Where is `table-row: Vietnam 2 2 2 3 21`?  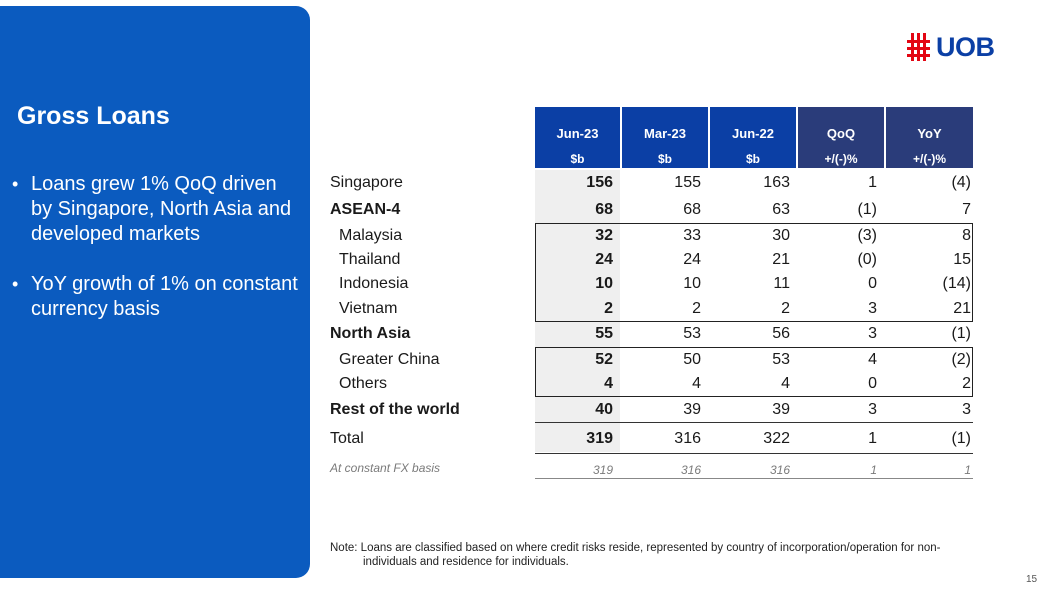
table-row: Vietnam 2 2 2 3 21 is located at coordinates (655, 308).